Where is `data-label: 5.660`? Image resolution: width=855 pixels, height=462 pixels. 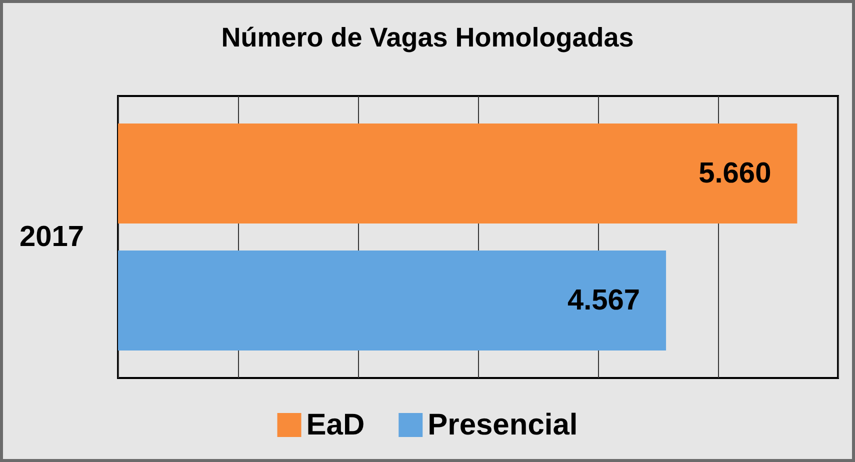 data-label: 5.660 is located at coordinates (735, 173).